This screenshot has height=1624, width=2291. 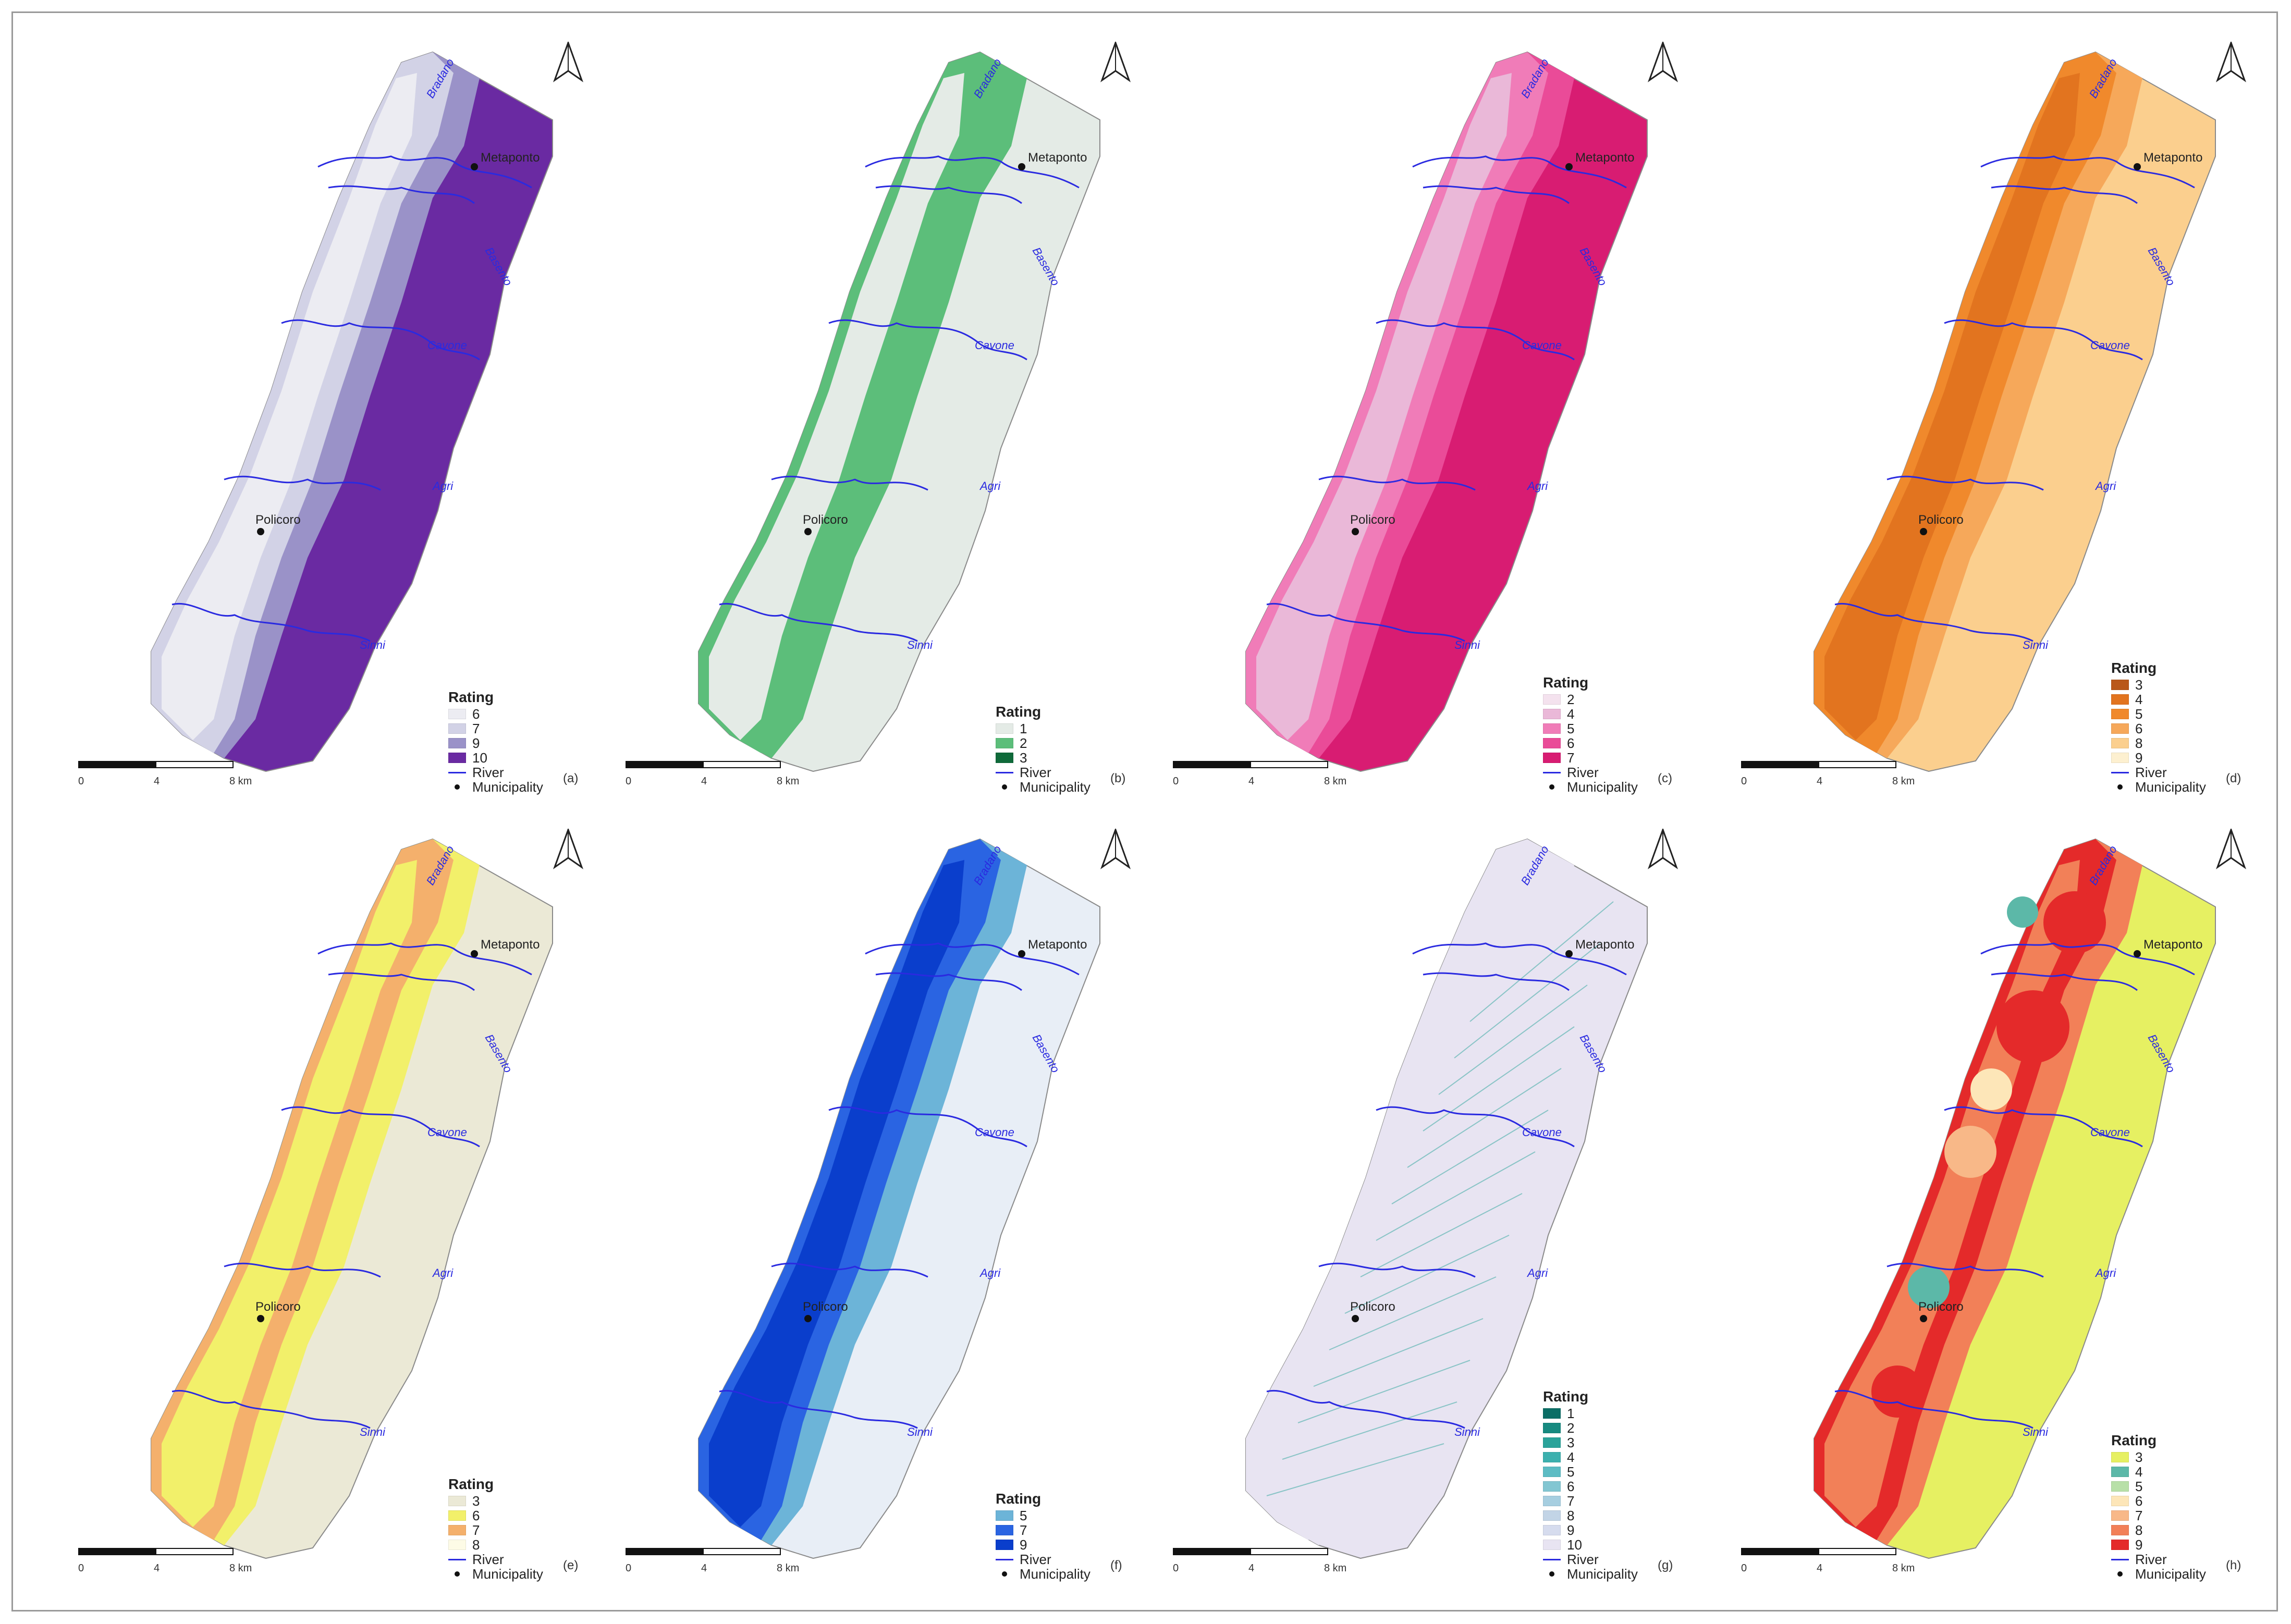 What do you see at coordinates (2158, 700) in the screenshot?
I see `legend-item: 4` at bounding box center [2158, 700].